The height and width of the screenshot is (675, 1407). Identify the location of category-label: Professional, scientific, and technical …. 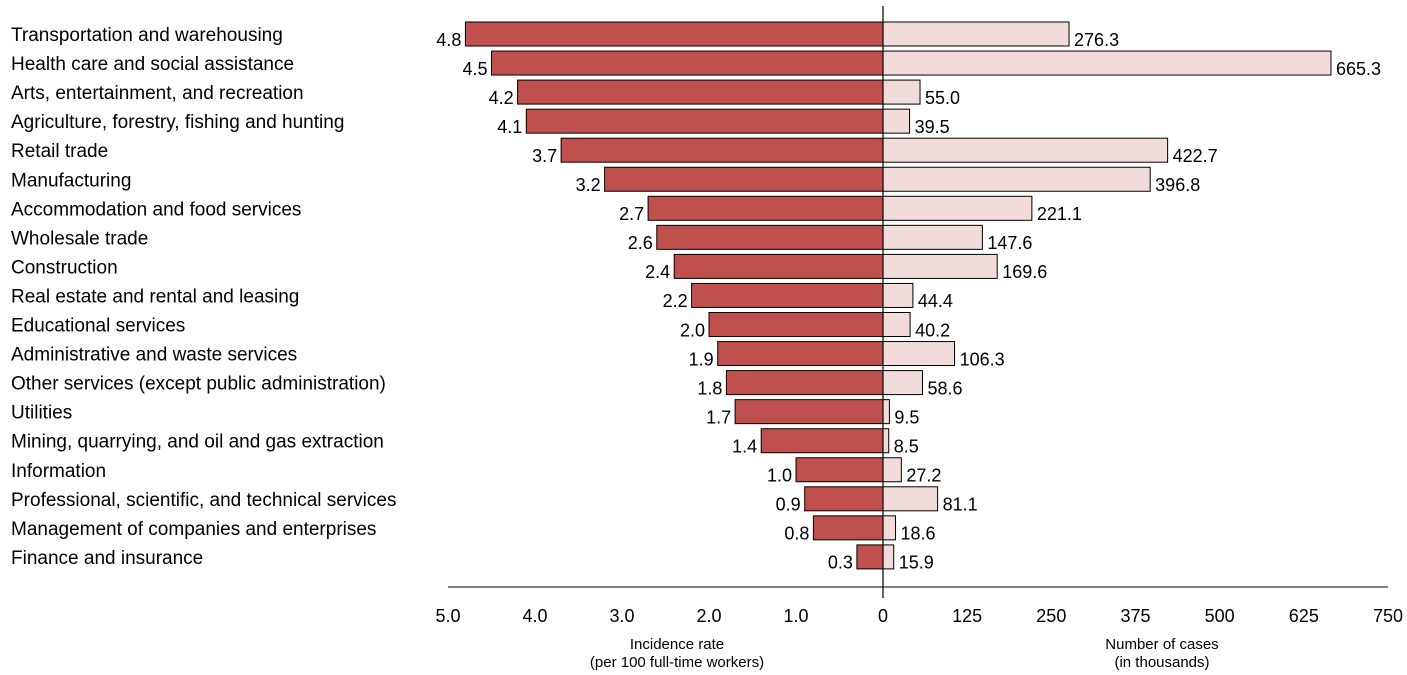
(203, 500).